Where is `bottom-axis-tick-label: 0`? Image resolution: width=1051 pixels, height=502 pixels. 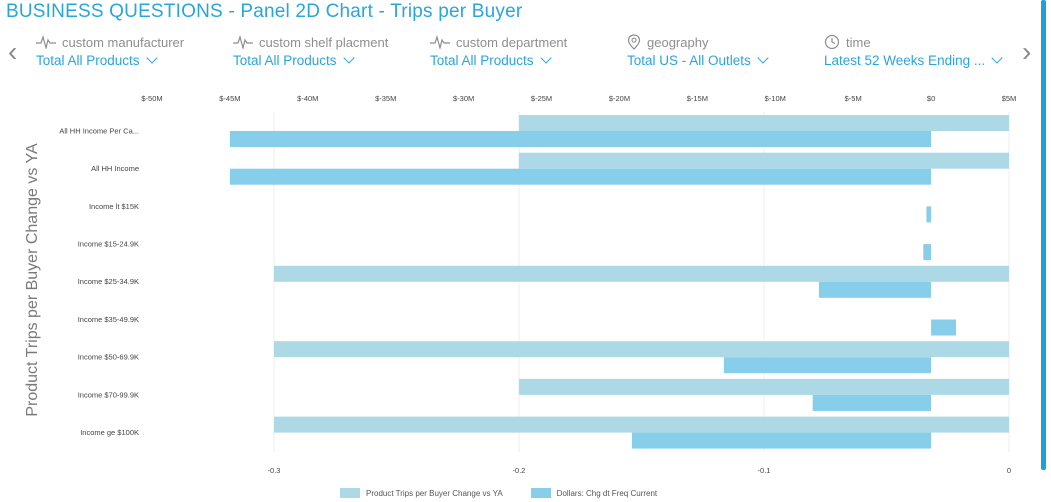
bottom-axis-tick-label: 0 is located at coordinates (1009, 470).